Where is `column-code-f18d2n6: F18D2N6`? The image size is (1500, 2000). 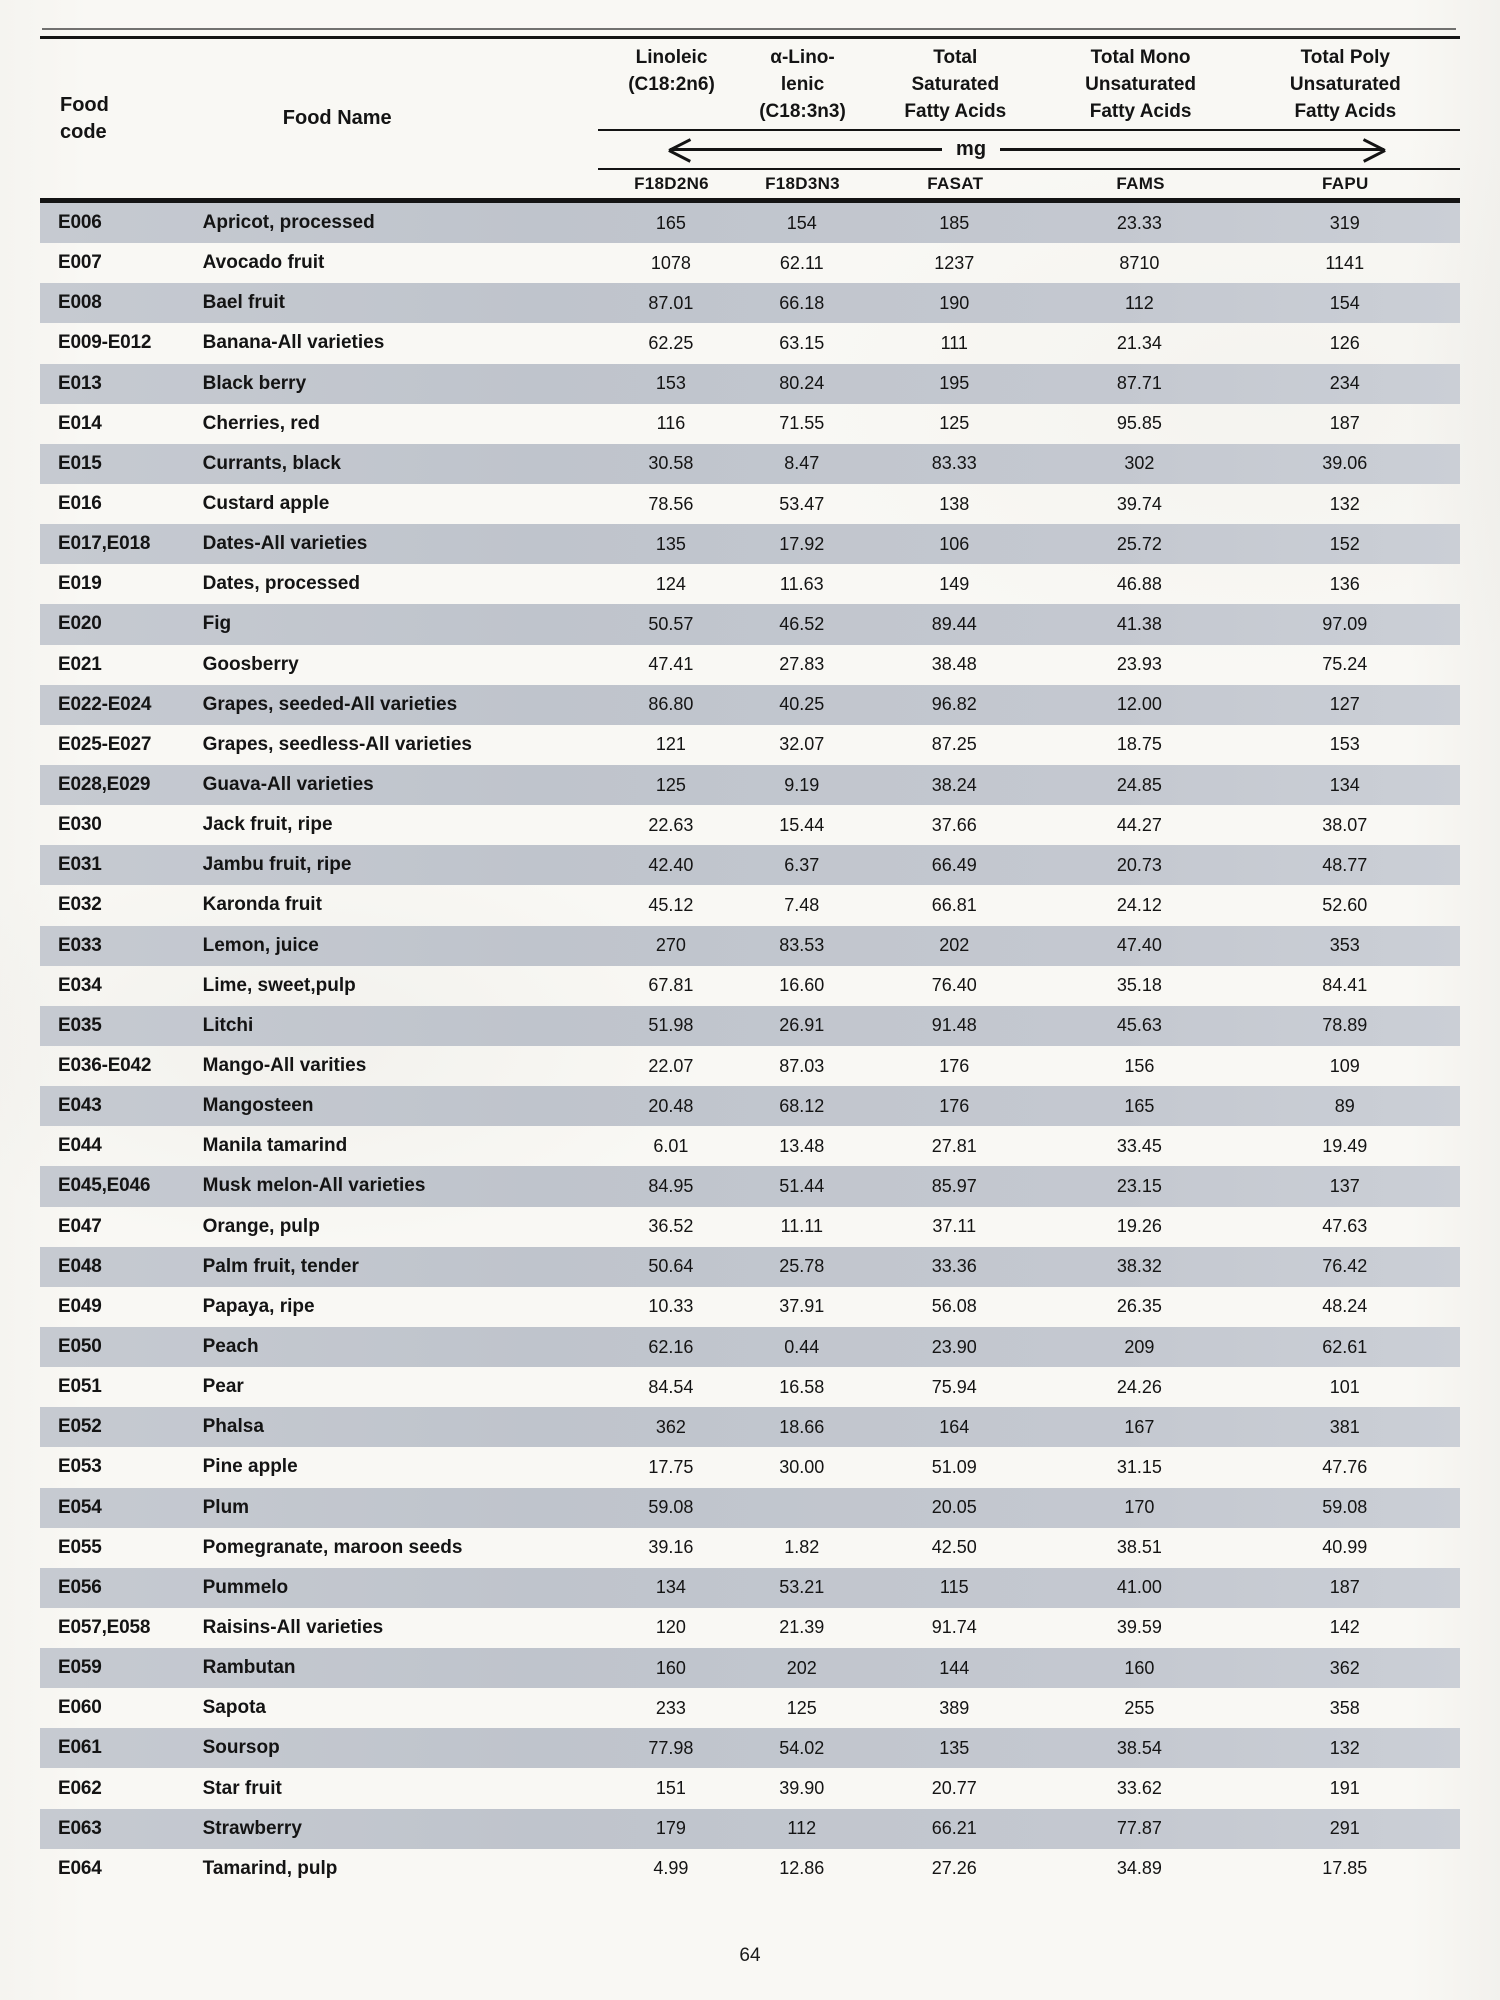 column-code-f18d2n6: F18D2N6 is located at coordinates (671, 183).